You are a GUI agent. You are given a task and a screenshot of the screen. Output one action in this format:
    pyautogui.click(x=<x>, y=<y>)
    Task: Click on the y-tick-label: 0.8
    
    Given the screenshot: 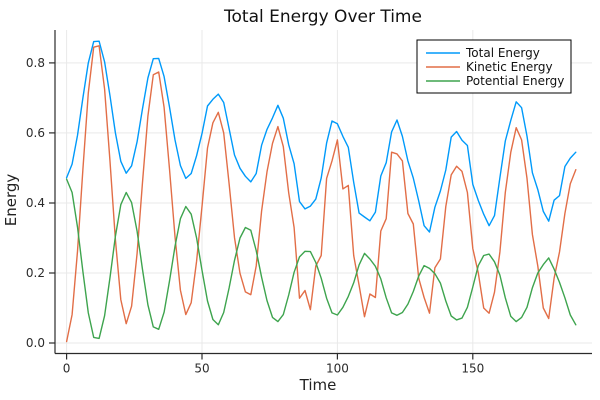 What is the action you would take?
    pyautogui.click(x=35, y=63)
    